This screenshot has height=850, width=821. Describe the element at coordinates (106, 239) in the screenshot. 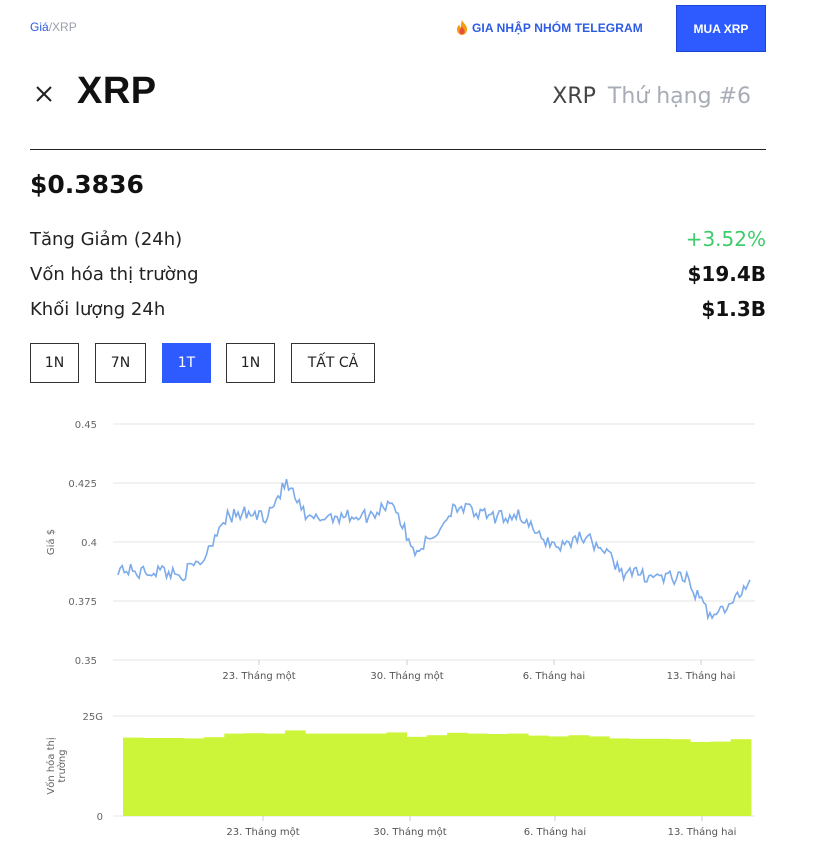

I see `stat-label: Tăng Giảm (24h)` at that location.